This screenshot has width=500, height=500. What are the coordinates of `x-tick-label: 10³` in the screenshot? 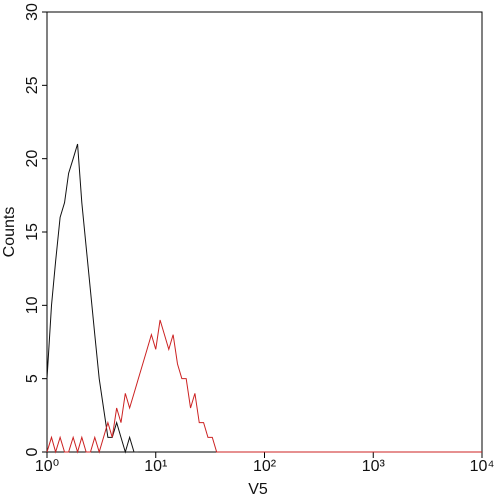 It's located at (374, 466).